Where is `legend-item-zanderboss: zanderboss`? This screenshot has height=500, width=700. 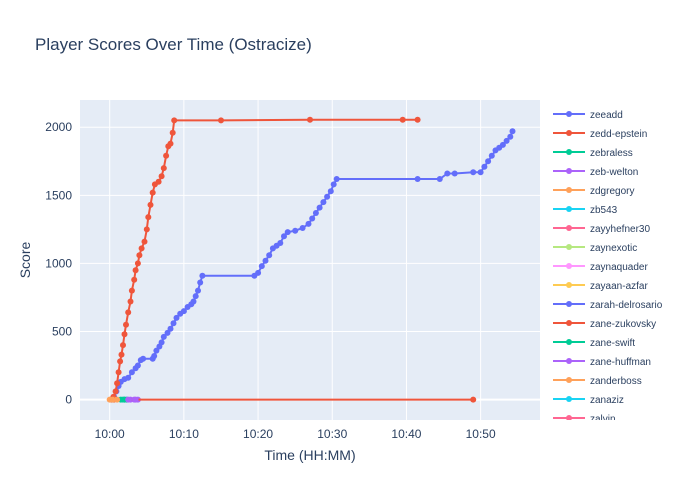 legend-item-zanderboss: zanderboss is located at coordinates (597, 381).